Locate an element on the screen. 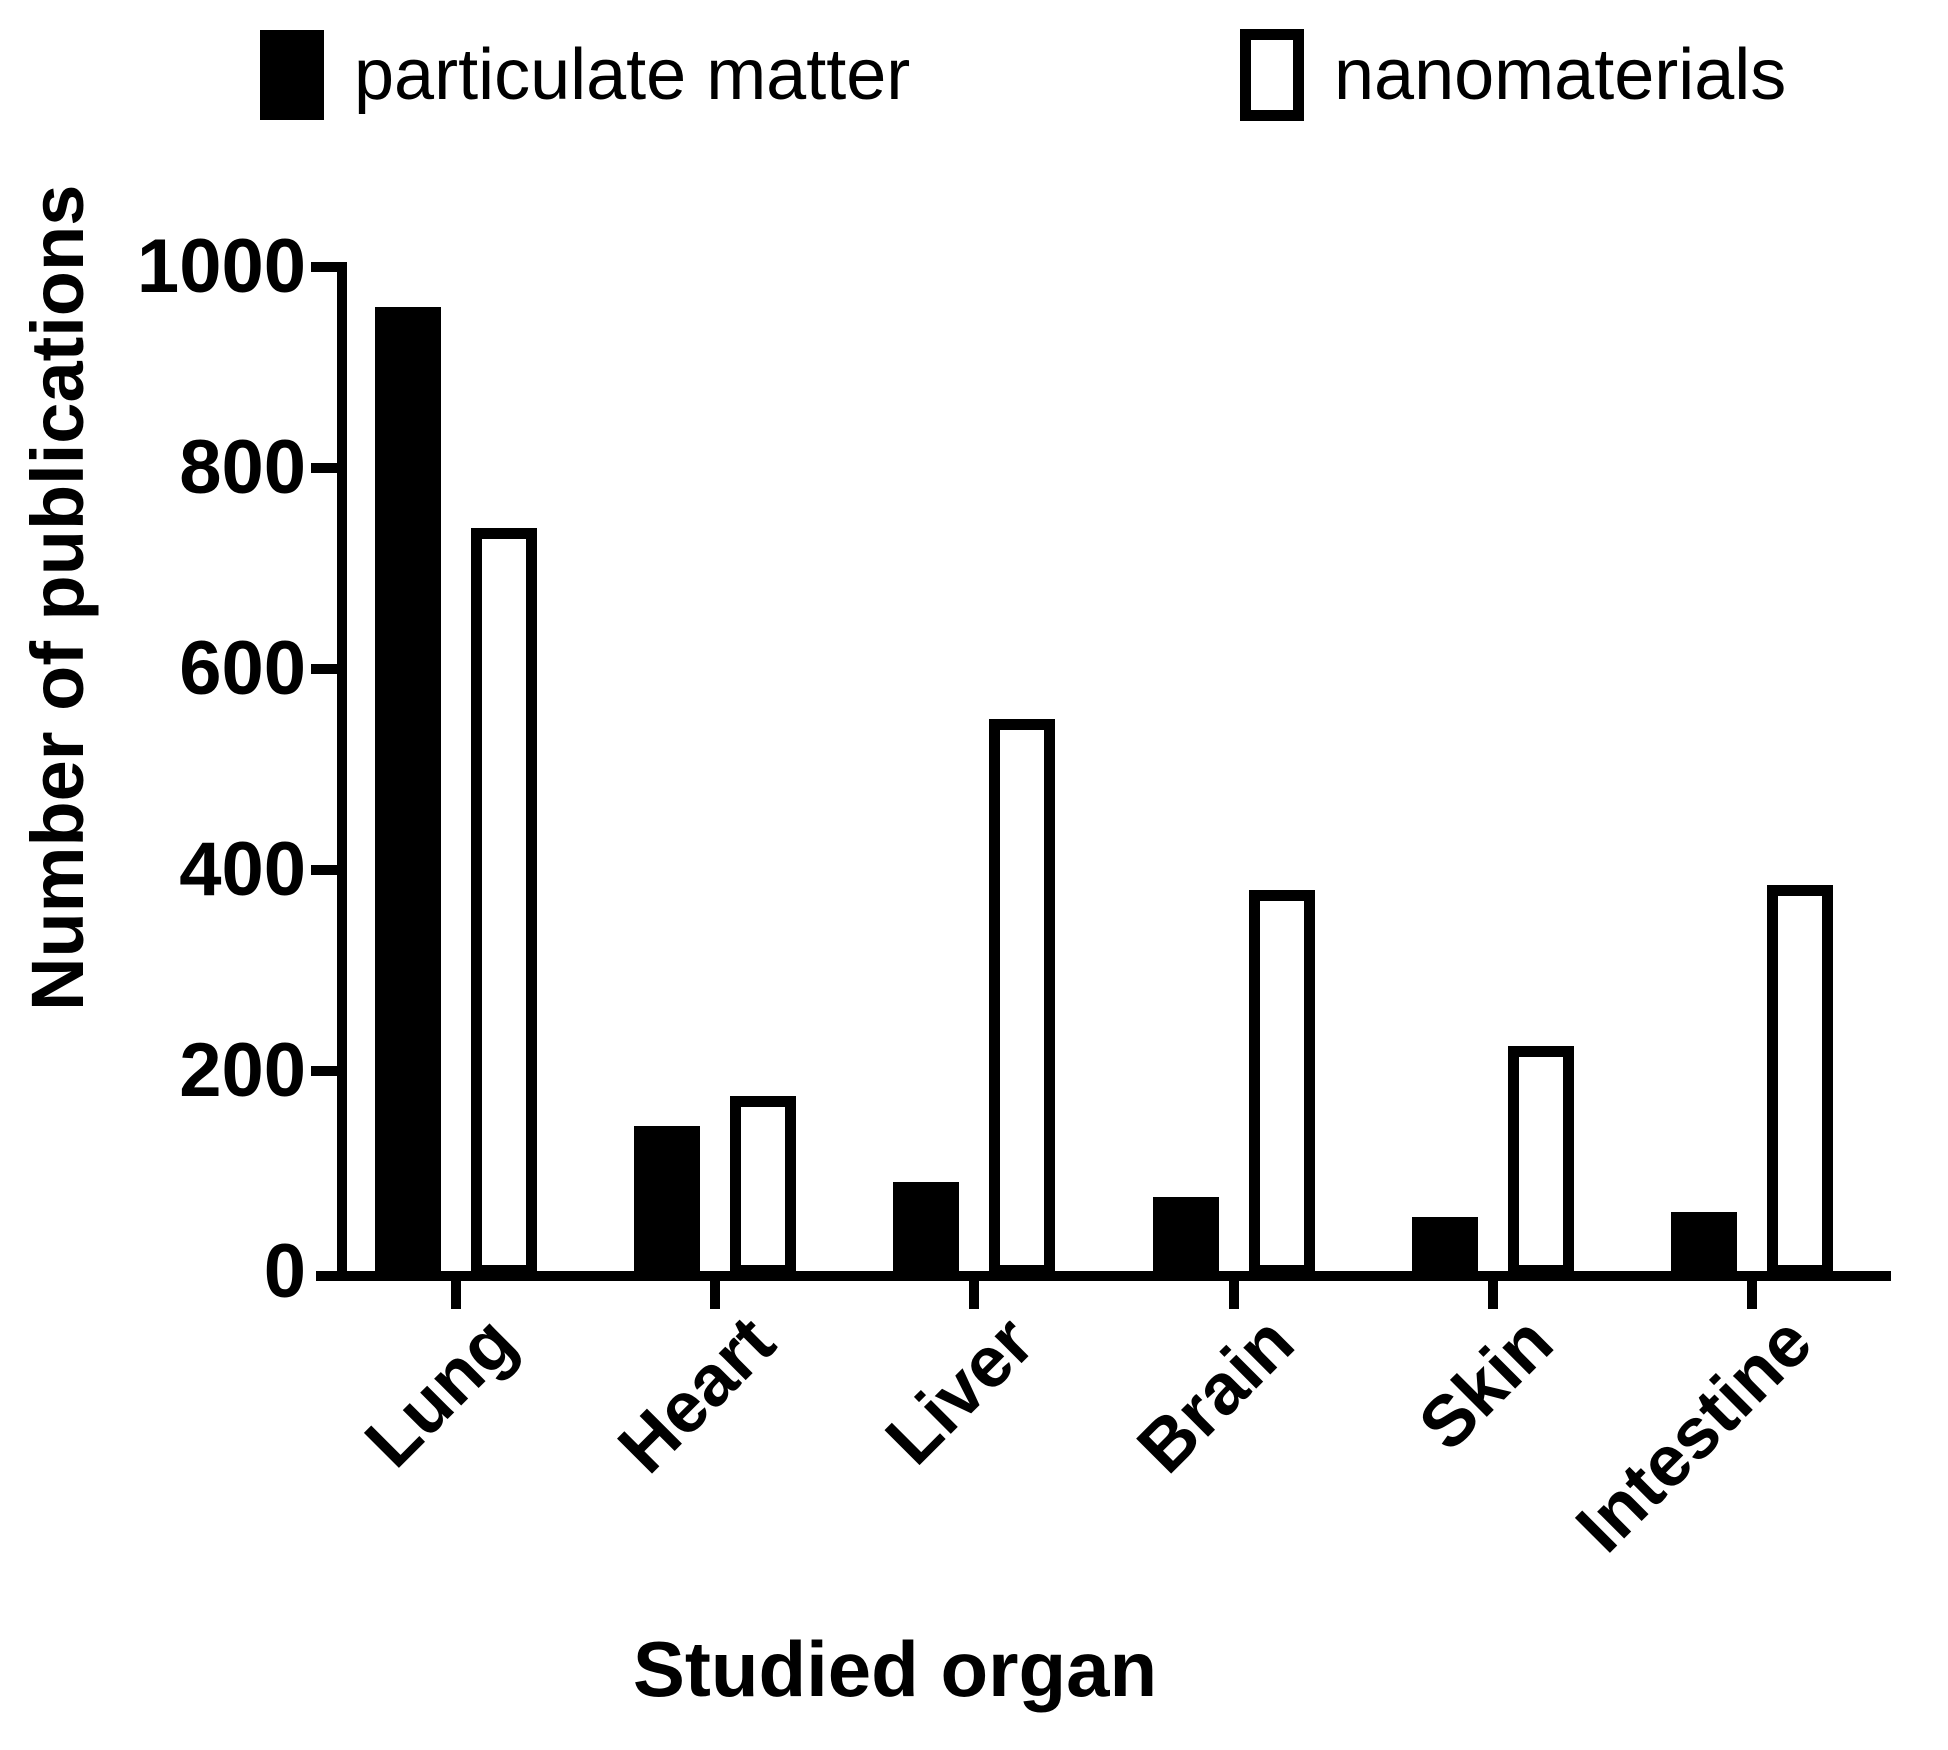 This screenshot has width=1948, height=1750. legend-swatch-white-icon is located at coordinates (1272, 75).